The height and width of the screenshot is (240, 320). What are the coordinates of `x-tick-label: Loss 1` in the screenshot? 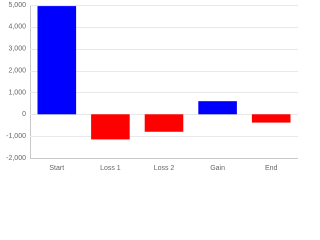 It's located at (110, 168).